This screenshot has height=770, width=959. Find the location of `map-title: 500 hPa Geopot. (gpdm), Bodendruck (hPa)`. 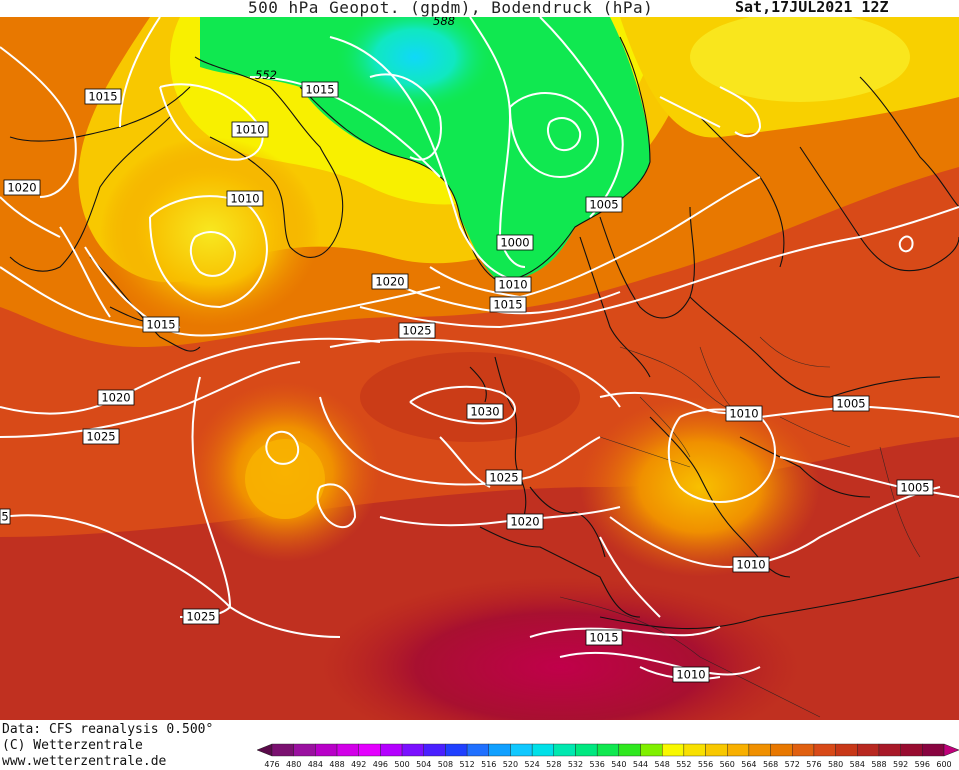

map-title: 500 hPa Geopot. (gpdm), Bodendruck (hPa) is located at coordinates (451, 8).